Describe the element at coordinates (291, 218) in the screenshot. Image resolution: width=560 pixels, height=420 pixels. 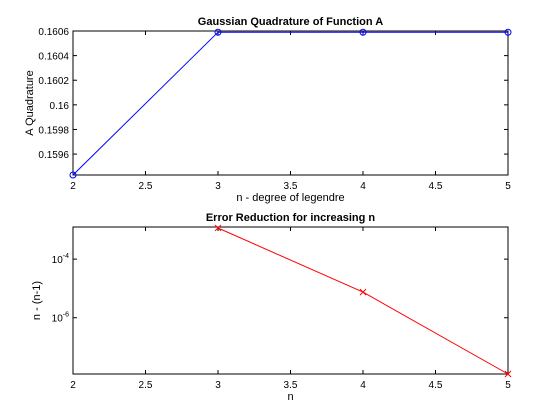
I see `chart-title: Error Reduction for increasing n` at that location.